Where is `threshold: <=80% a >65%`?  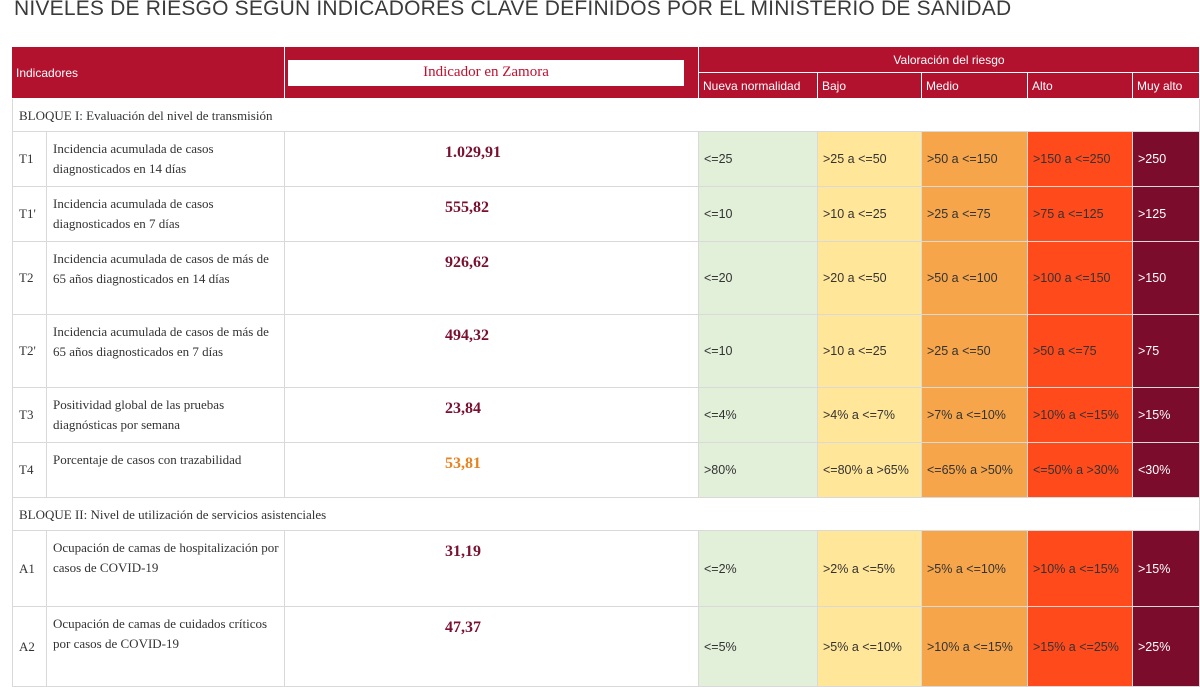 threshold: <=80% a >65% is located at coordinates (870, 470).